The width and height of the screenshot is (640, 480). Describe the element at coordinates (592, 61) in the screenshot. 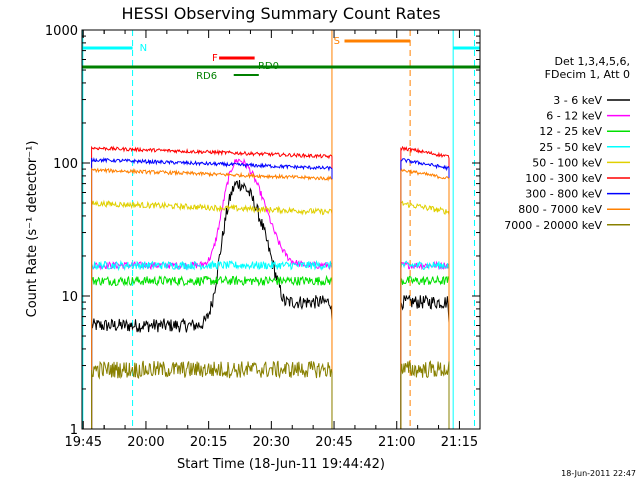

I see `legend-header-line-1: Det 1,3,4,5,6,` at that location.